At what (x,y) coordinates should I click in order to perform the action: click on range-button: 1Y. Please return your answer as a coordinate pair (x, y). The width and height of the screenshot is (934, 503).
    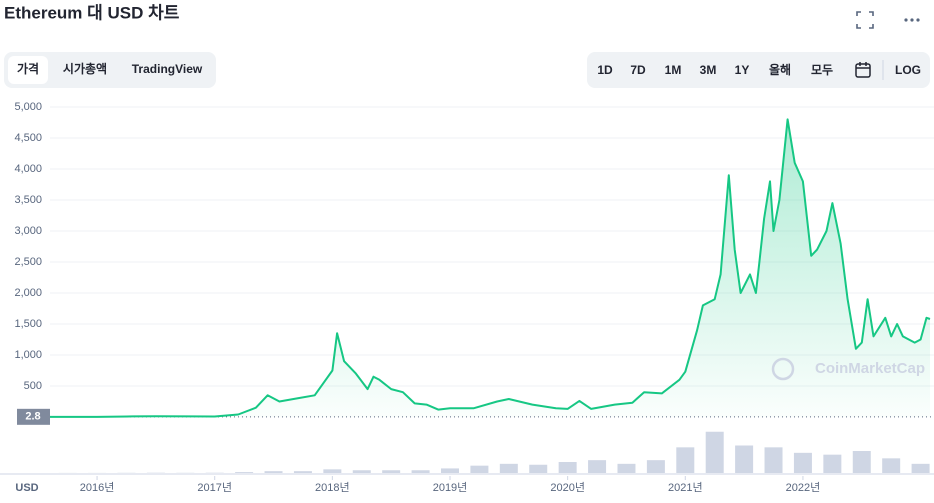
    Looking at the image, I should click on (742, 70).